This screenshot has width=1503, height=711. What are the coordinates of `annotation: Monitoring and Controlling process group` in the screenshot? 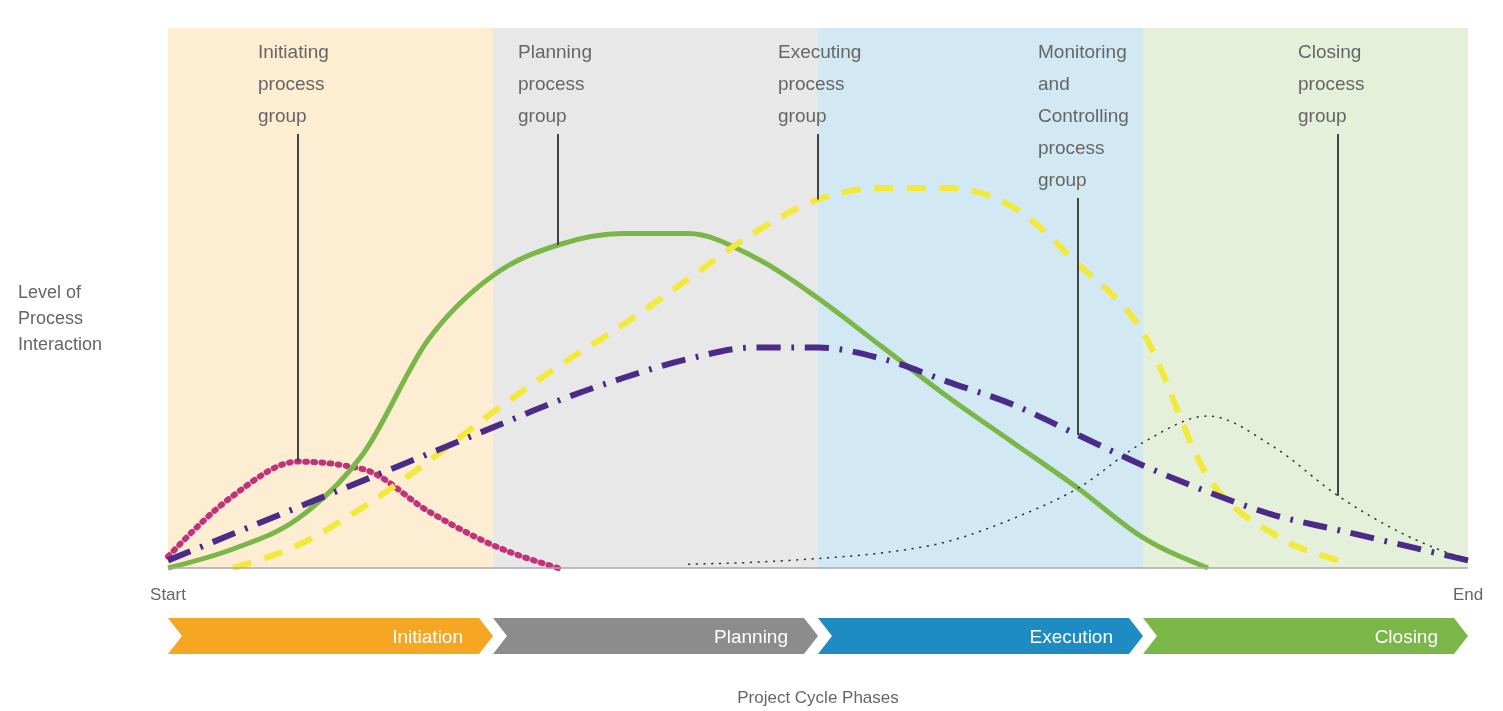 It's located at (1083, 115).